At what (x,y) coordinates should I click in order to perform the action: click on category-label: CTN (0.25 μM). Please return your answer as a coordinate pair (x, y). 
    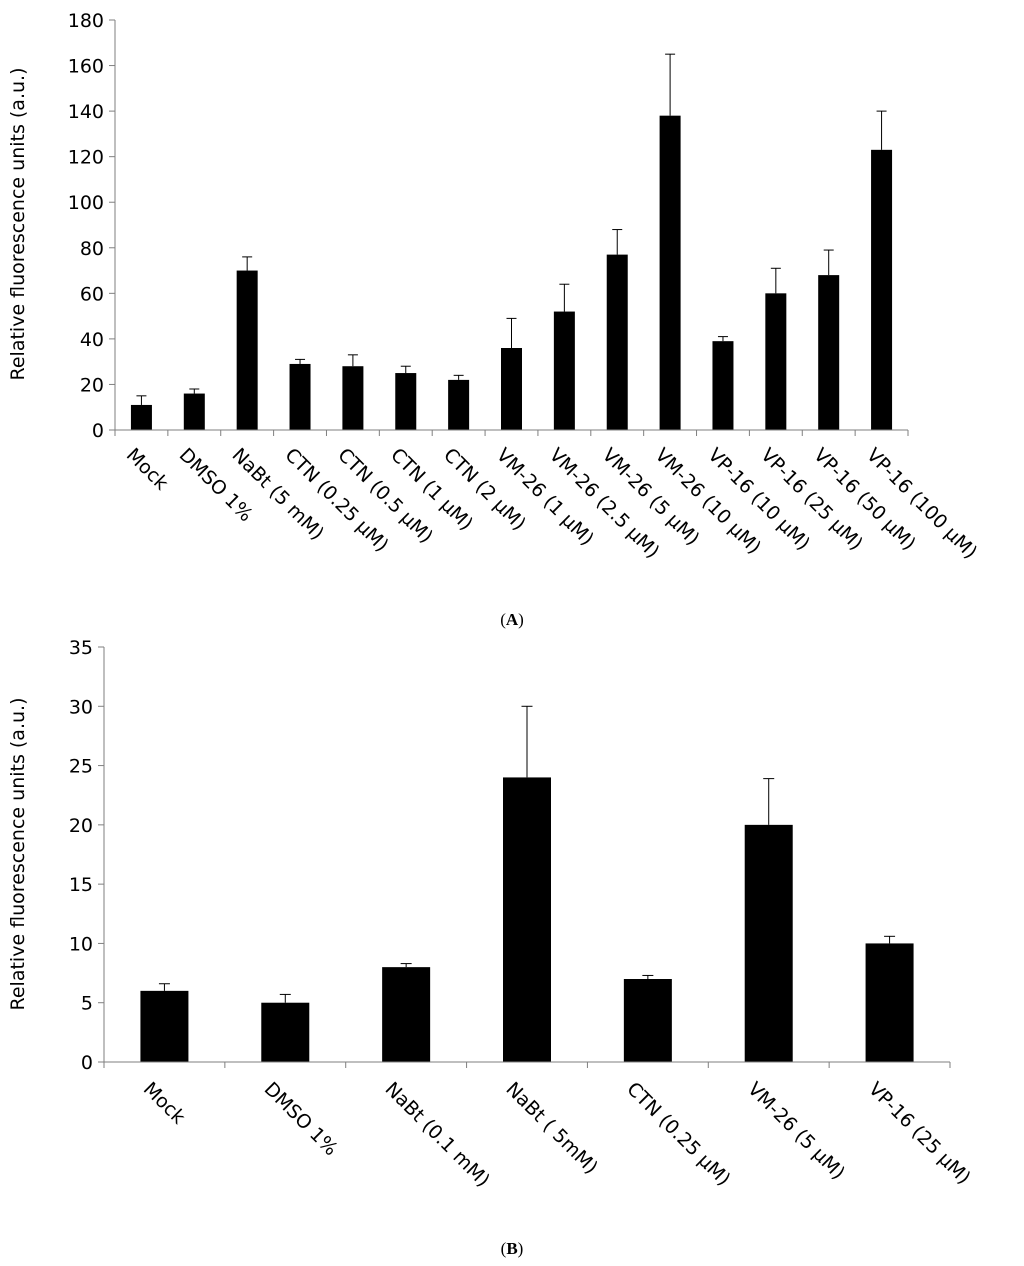
    Looking at the image, I should click on (678, 1134).